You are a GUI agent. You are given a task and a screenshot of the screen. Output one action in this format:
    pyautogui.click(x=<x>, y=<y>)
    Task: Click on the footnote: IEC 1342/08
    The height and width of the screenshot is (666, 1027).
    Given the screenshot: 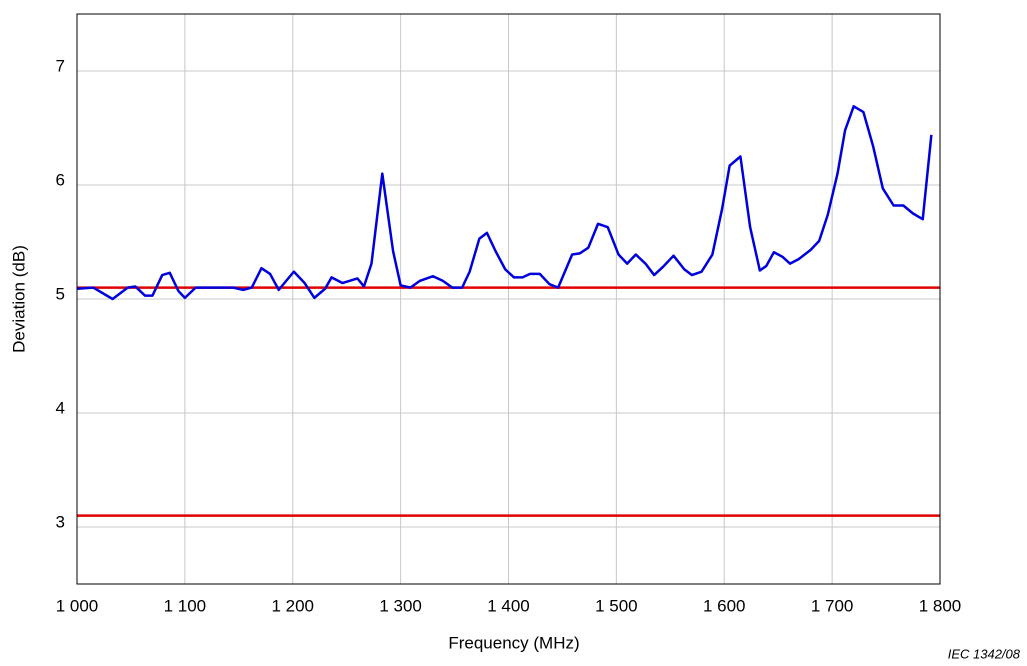 What is the action you would take?
    pyautogui.click(x=984, y=653)
    